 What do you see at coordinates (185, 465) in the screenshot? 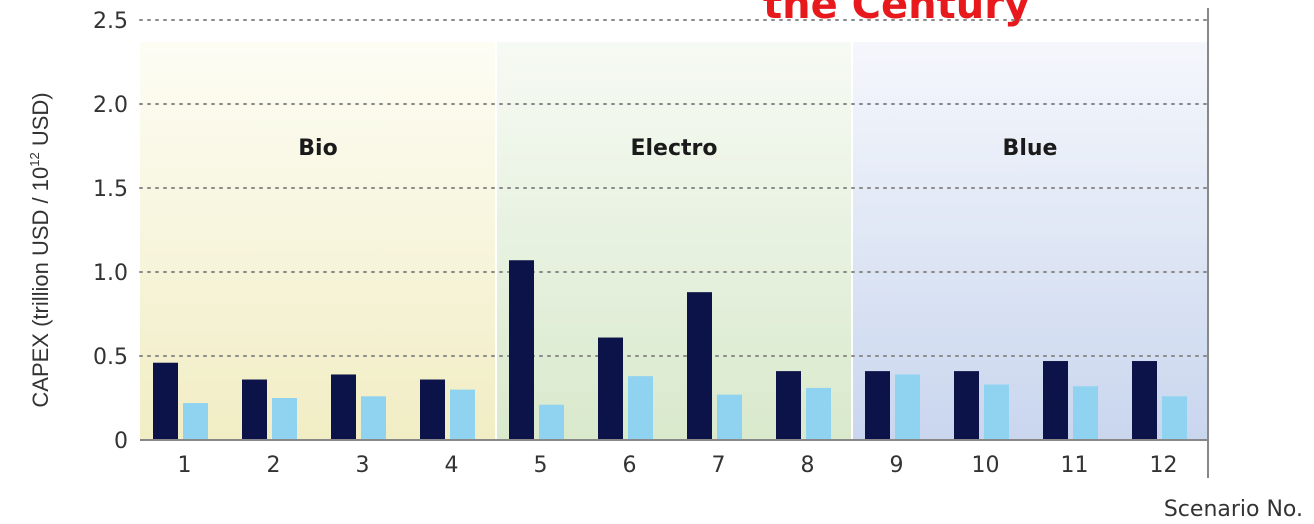
I see `x-tick-label: 1` at bounding box center [185, 465].